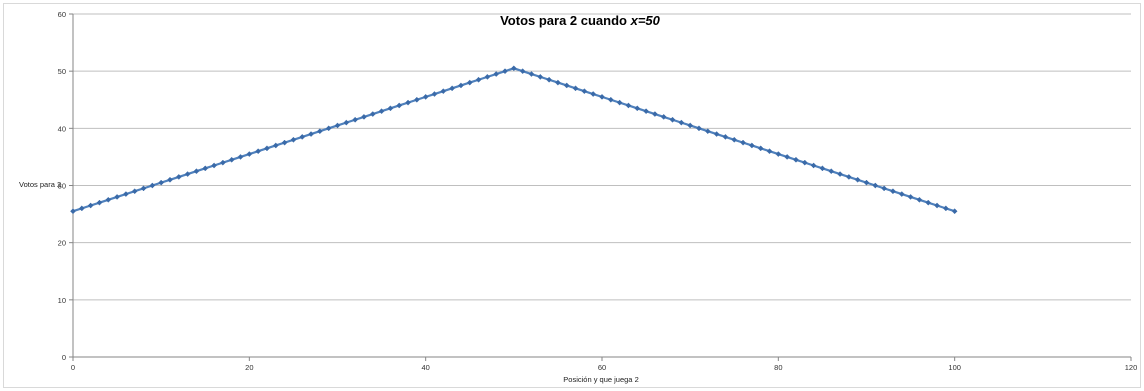 The image size is (1144, 391). What do you see at coordinates (1131, 367) in the screenshot?
I see `x-tick-label: 120` at bounding box center [1131, 367].